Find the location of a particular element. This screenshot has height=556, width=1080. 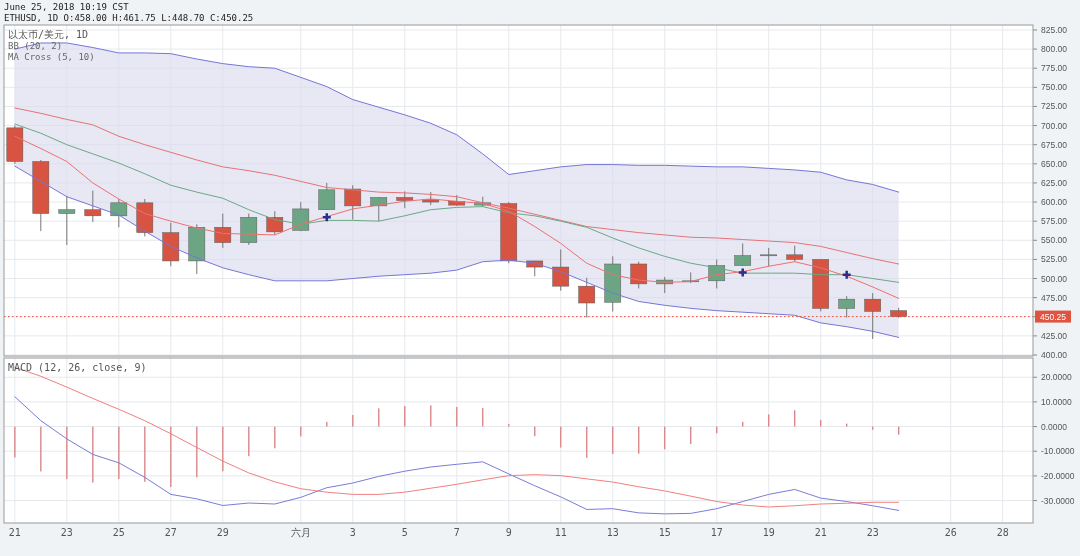

y-tick-label: -30.0000 is located at coordinates (1058, 500).